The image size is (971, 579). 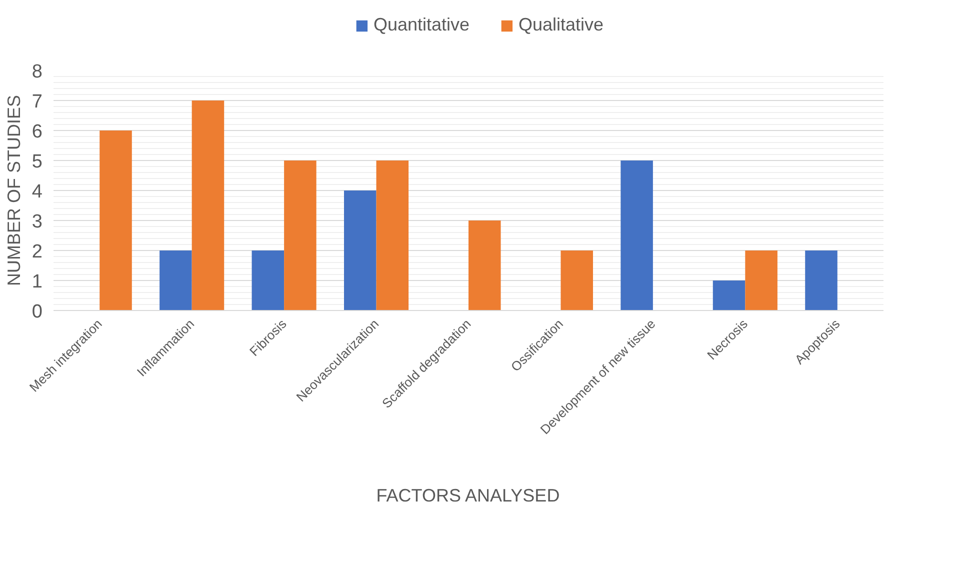 I want to click on y-tick-label: 1, so click(x=37, y=282).